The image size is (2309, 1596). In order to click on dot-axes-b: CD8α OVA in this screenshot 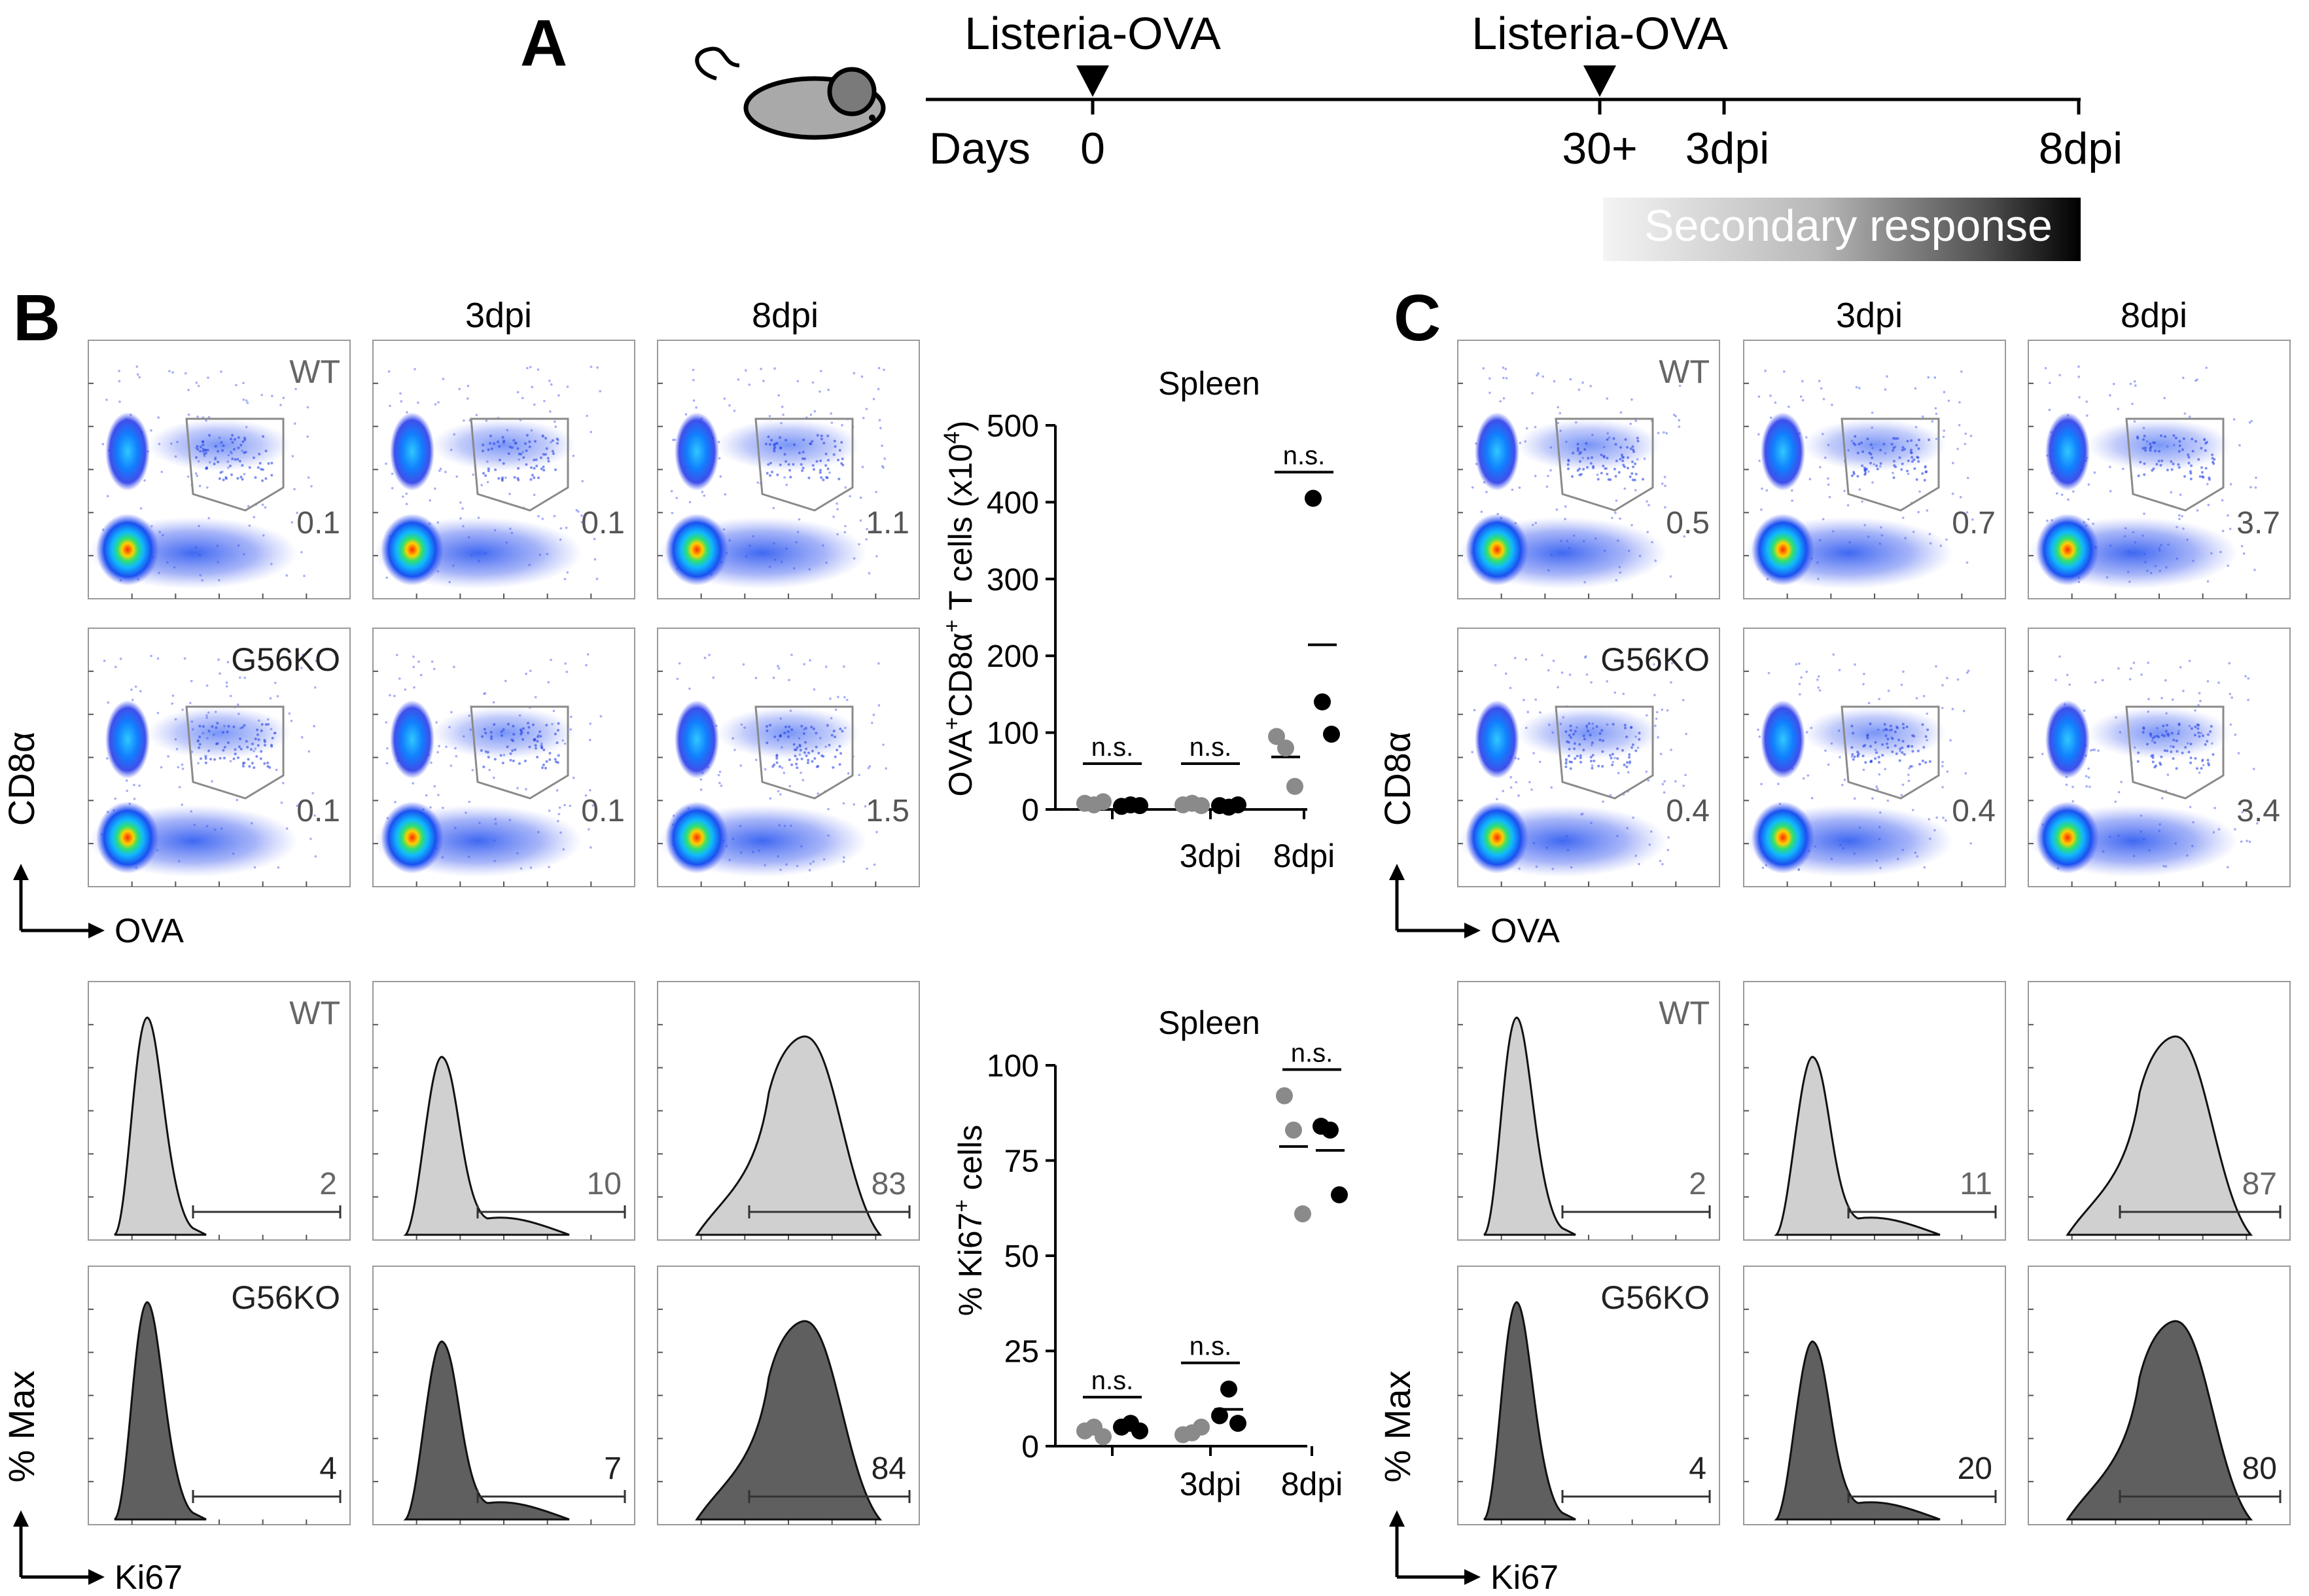, I will do `click(93, 841)`.